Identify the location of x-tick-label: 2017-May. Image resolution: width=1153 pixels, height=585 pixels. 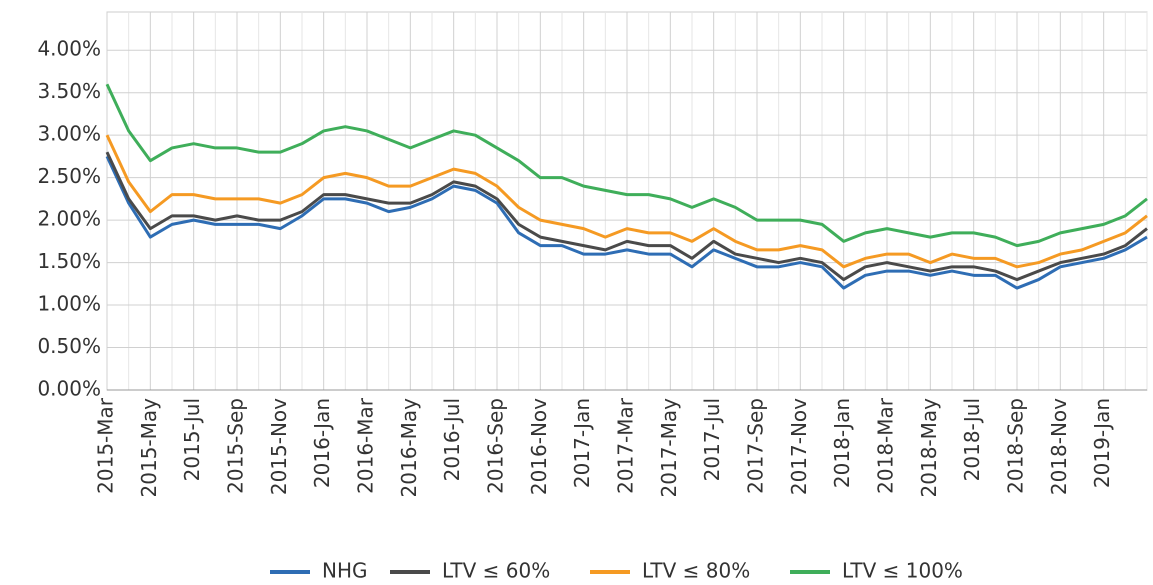
(669, 448).